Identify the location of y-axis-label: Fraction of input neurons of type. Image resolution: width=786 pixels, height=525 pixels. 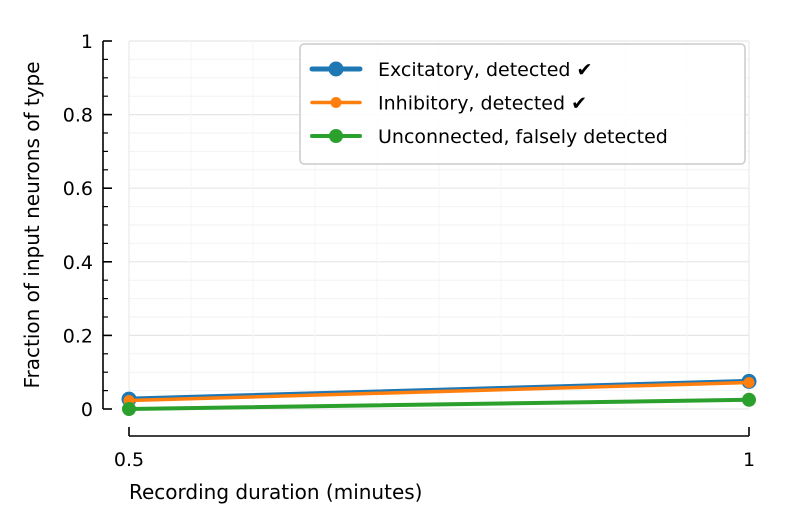
(32, 224).